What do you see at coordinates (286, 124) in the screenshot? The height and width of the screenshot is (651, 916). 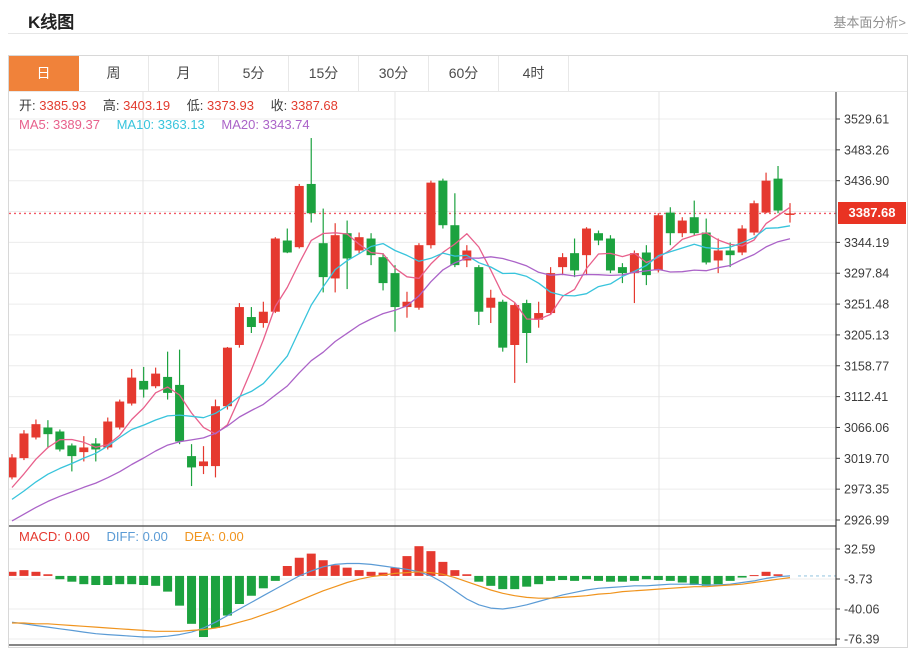 I see `ma20-value: 3343.74` at bounding box center [286, 124].